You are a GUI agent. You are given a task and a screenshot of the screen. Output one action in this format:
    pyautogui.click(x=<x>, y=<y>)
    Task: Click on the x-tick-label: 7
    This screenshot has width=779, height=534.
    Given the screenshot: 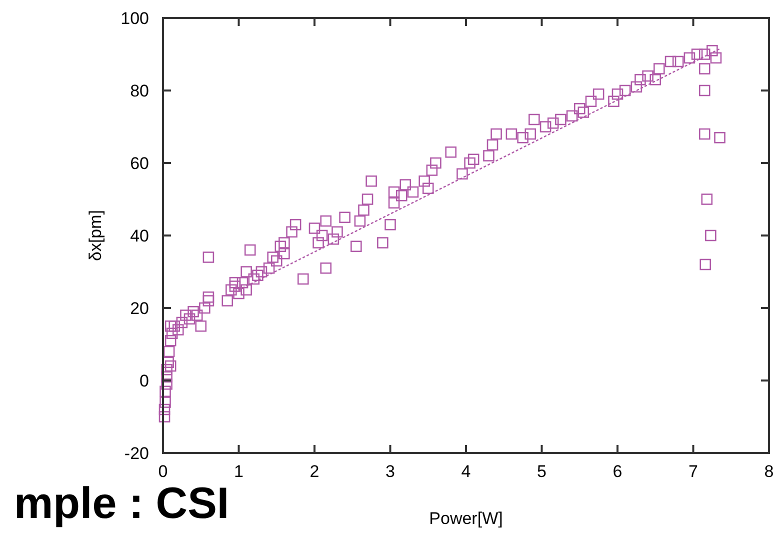 What is the action you would take?
    pyautogui.click(x=693, y=471)
    